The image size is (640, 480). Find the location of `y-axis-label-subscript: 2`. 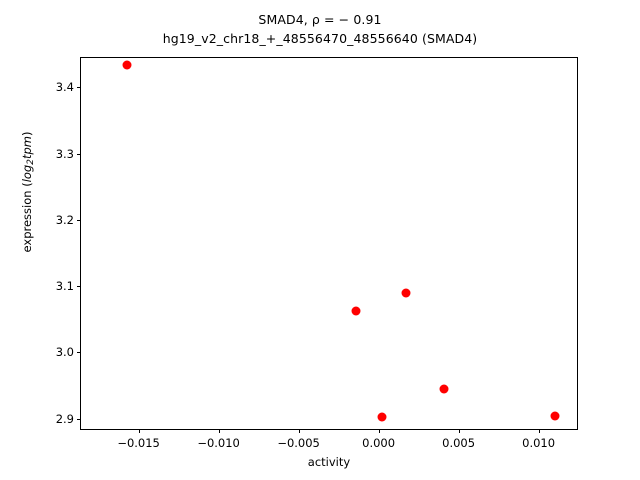

y-axis-label-subscript: 2 is located at coordinates (31, 162).